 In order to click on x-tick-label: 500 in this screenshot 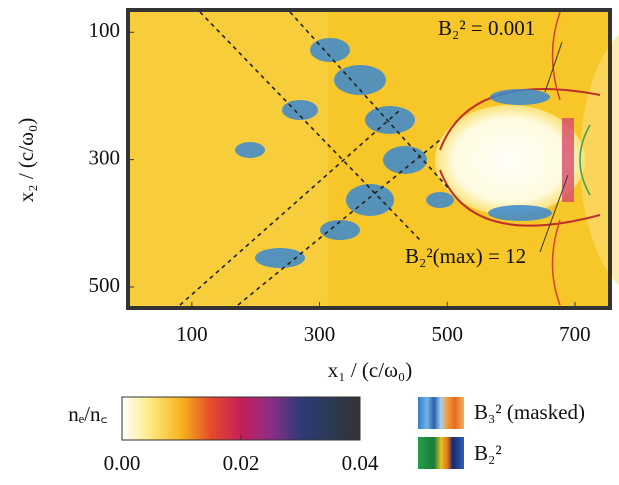, I will do `click(447, 334)`.